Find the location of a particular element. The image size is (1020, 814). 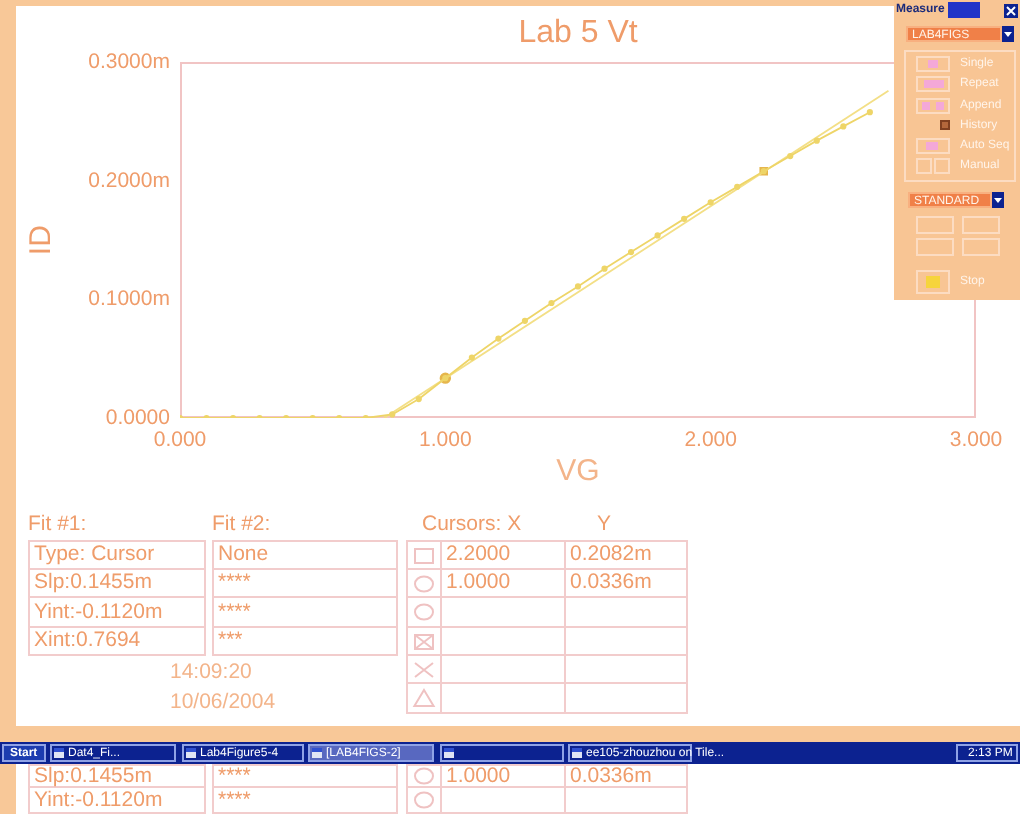

x-axis-title: VG is located at coordinates (578, 471).